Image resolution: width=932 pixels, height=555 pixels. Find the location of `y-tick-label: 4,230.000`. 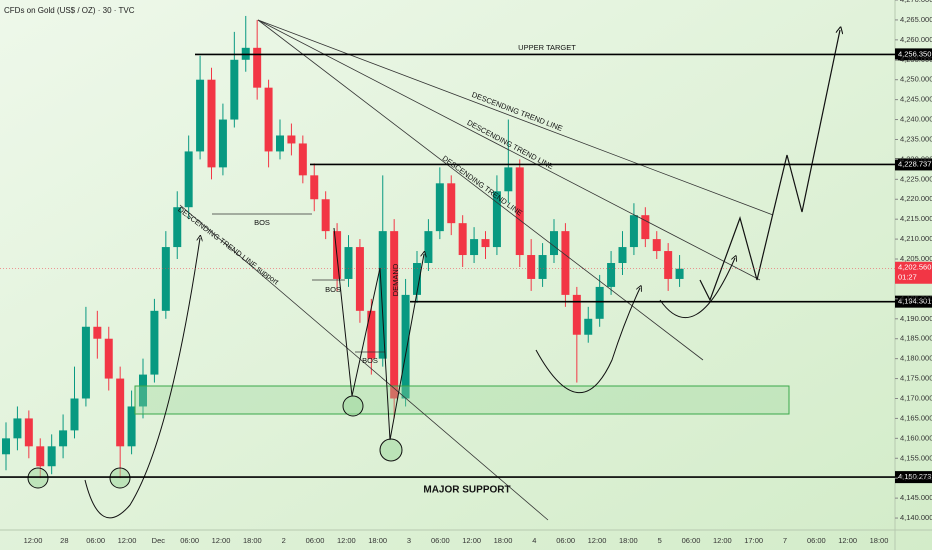

y-tick-label: 4,230.000 is located at coordinates (916, 158).